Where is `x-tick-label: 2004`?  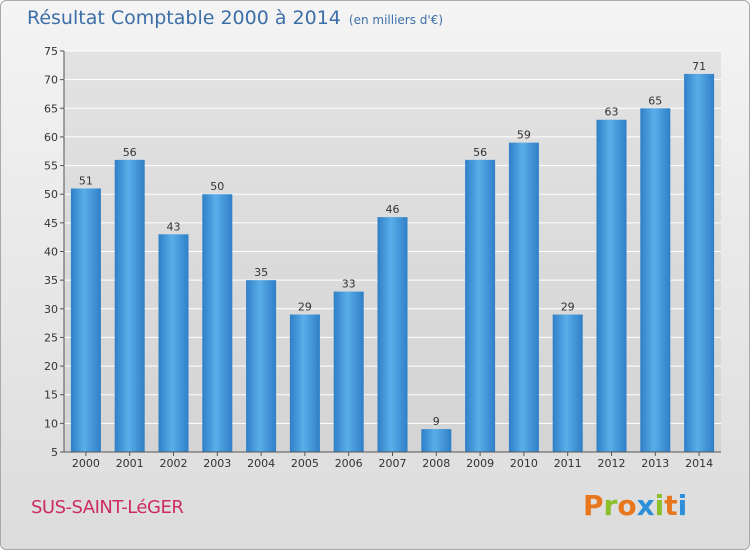 x-tick-label: 2004 is located at coordinates (261, 463).